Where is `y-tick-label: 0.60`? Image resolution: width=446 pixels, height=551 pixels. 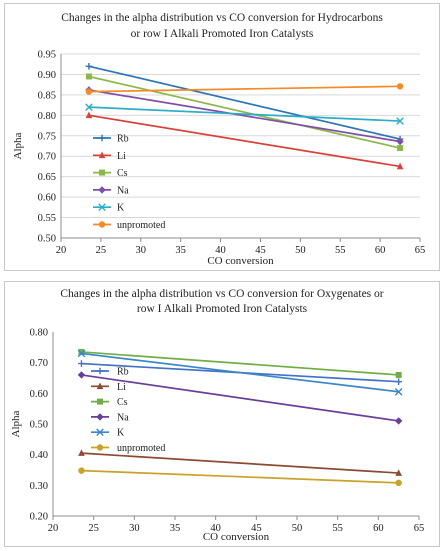 y-tick-label: 0.60 is located at coordinates (39, 394).